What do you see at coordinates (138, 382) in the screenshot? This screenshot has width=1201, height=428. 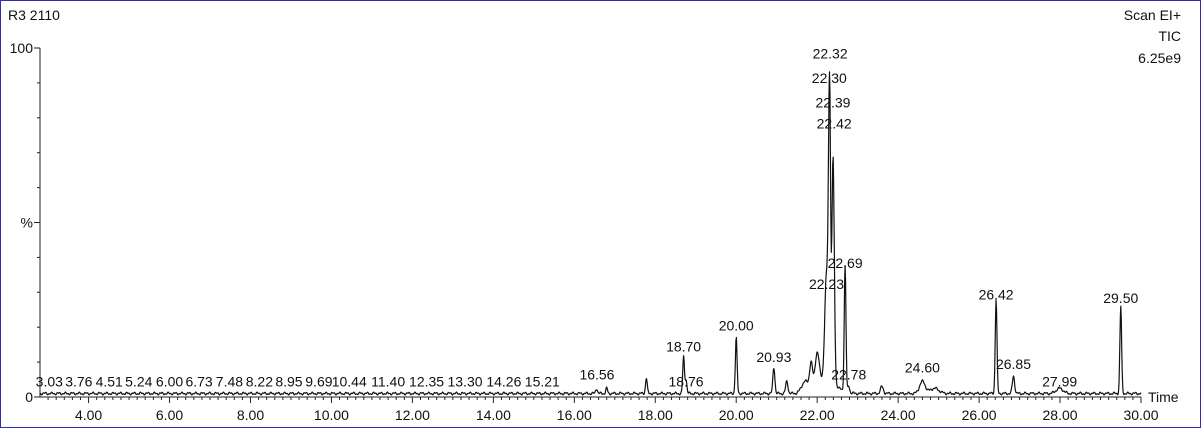 I see `peak-label: 5.24` at bounding box center [138, 382].